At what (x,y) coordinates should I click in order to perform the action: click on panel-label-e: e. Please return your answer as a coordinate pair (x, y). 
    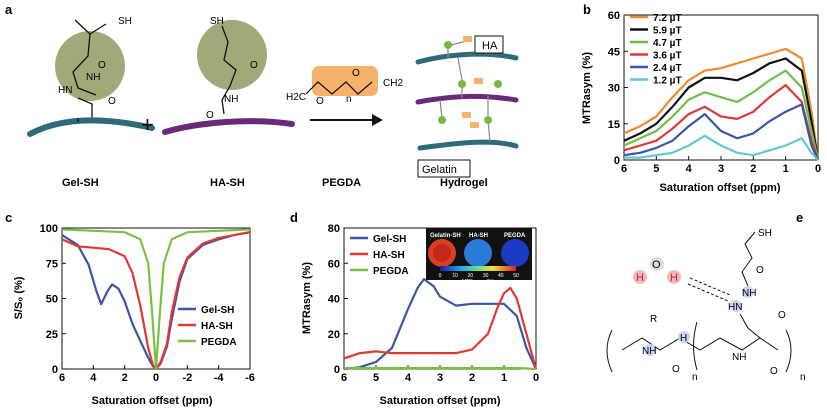
    Looking at the image, I should click on (799, 217).